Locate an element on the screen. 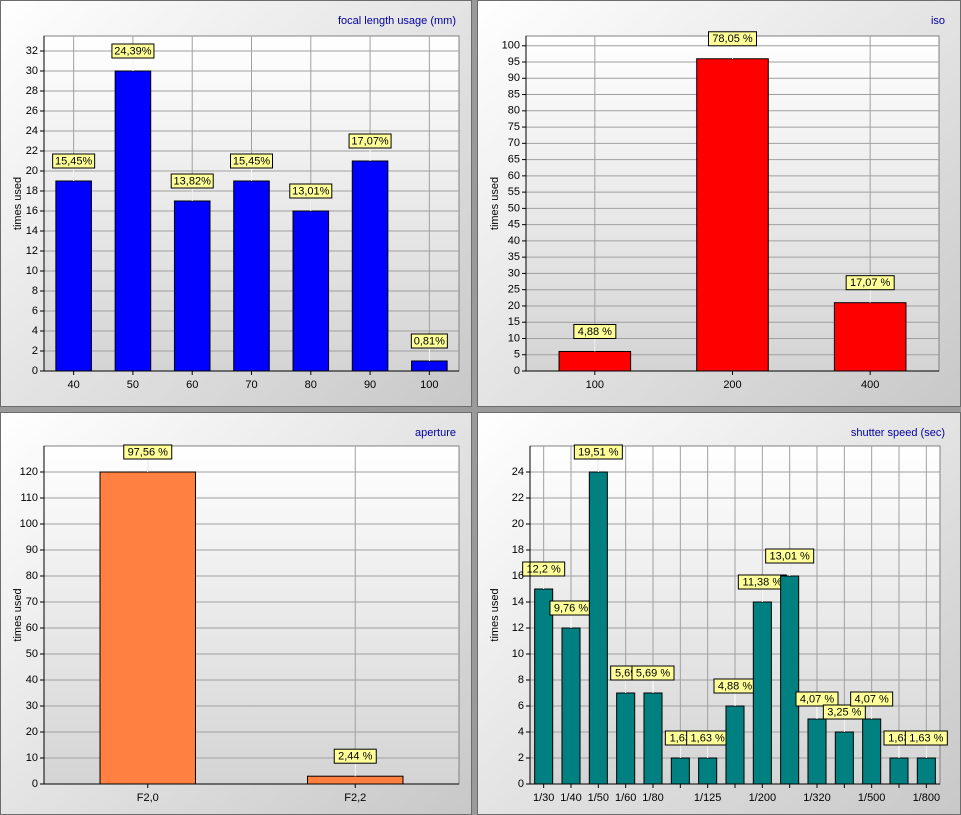 The height and width of the screenshot is (815, 961). data-label: 15,45% is located at coordinates (252, 161).